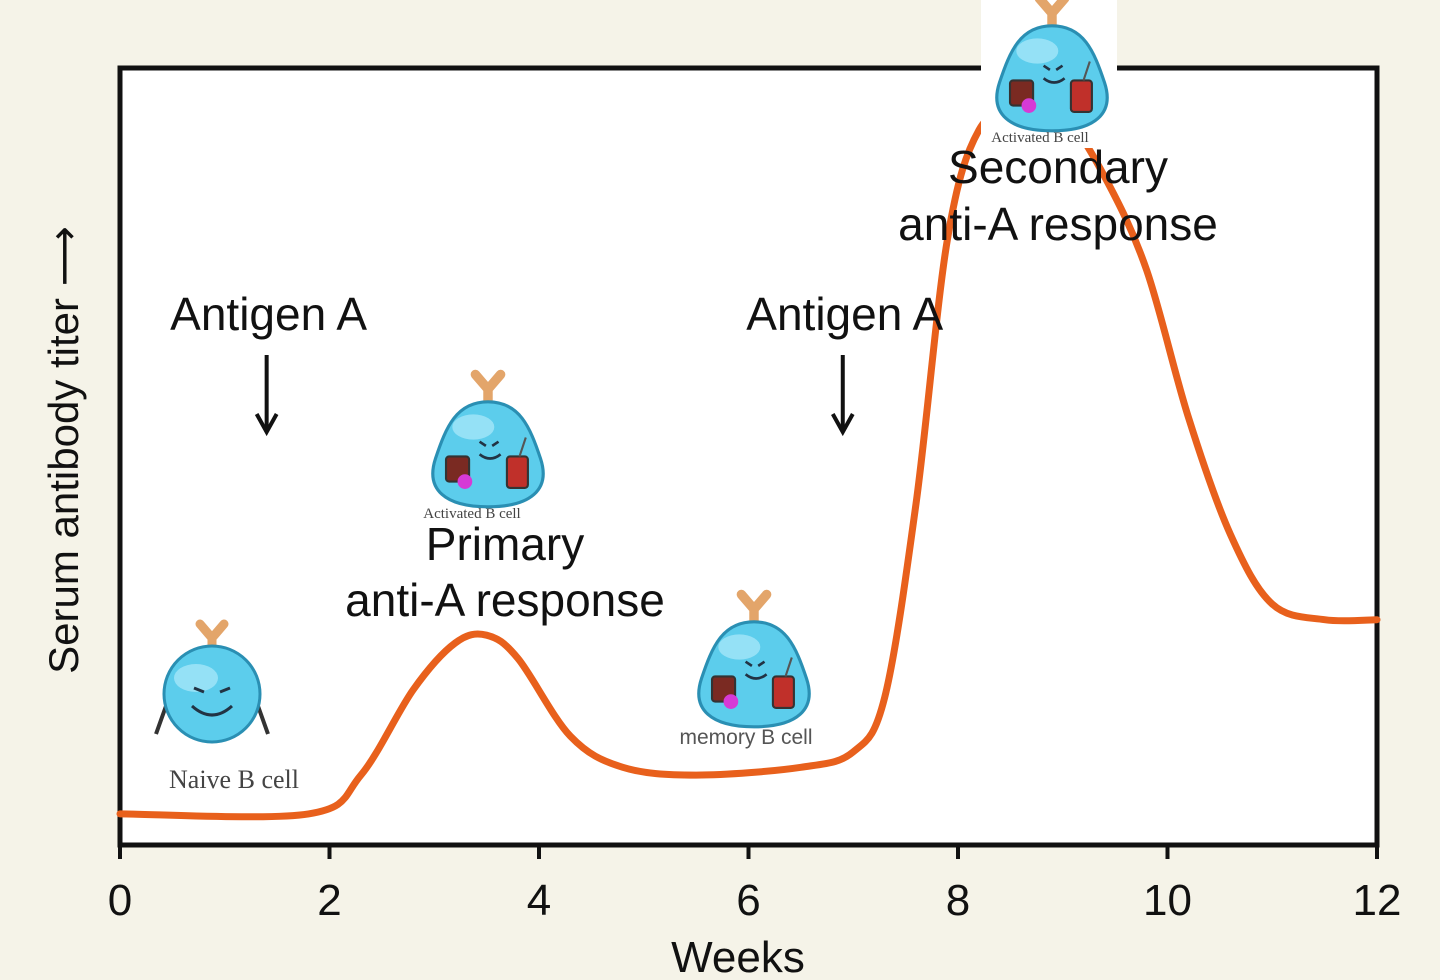  I want to click on activated-cell-1-icon-candy, so click(465, 481).